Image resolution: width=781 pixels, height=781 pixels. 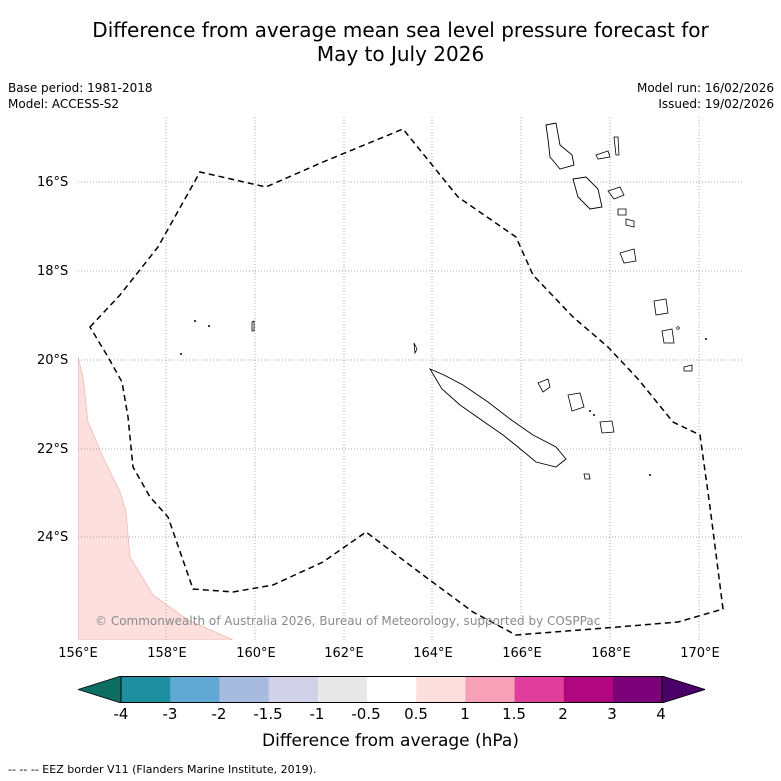 I want to click on model-name: Model: ACCESS-S2, so click(x=64, y=104).